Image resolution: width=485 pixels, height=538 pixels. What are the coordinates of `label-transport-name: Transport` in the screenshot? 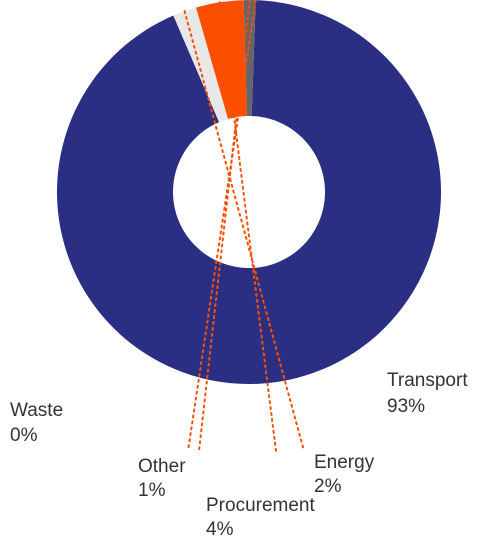 It's located at (427, 380).